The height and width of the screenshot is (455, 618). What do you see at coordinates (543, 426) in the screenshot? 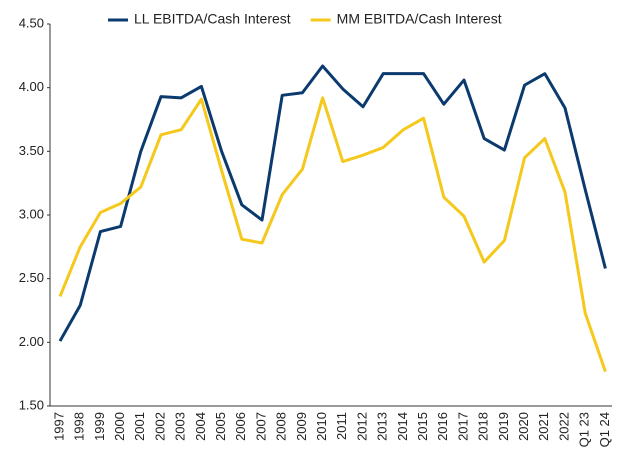
I see `x-tick-label: 2021` at bounding box center [543, 426].